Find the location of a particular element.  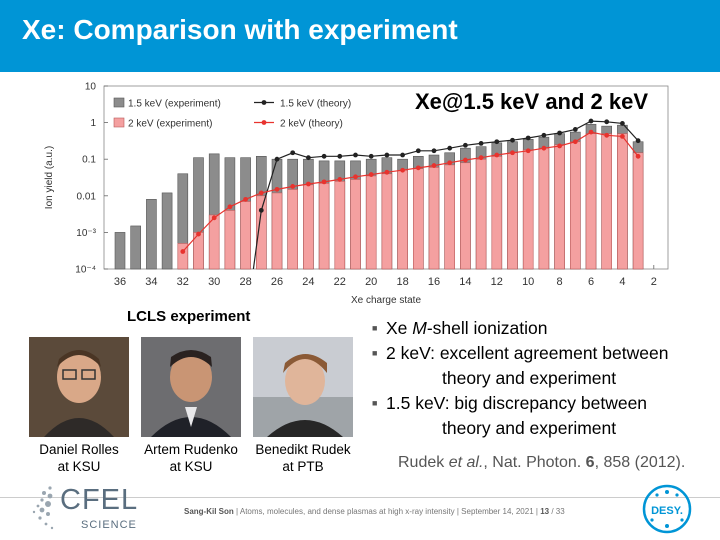

y-tick-label: 10⁻³ is located at coordinates (86, 233).